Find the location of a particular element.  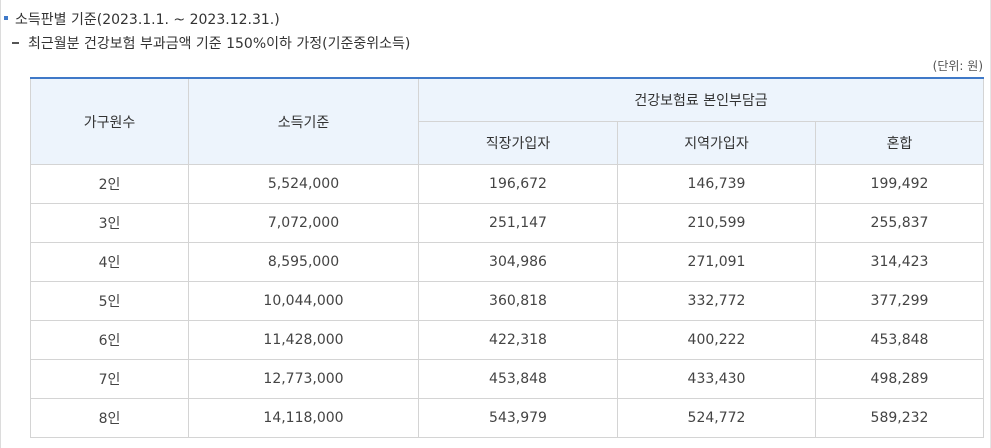

dash-icon is located at coordinates (15, 43).